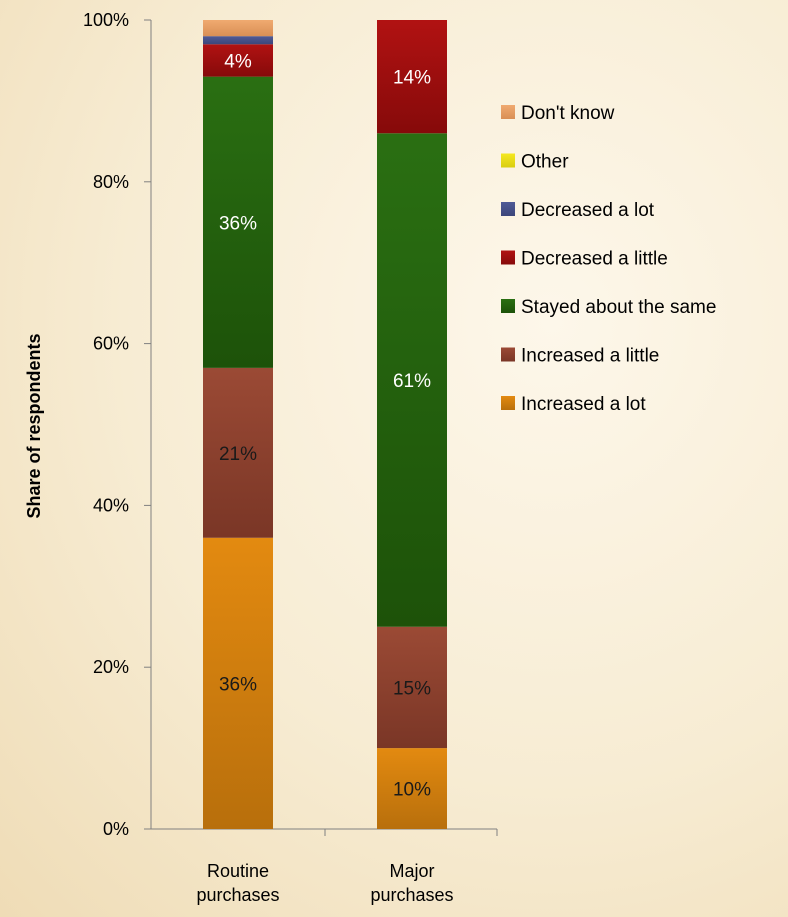 The width and height of the screenshot is (788, 917). I want to click on legend-label-other: Other, so click(545, 162).